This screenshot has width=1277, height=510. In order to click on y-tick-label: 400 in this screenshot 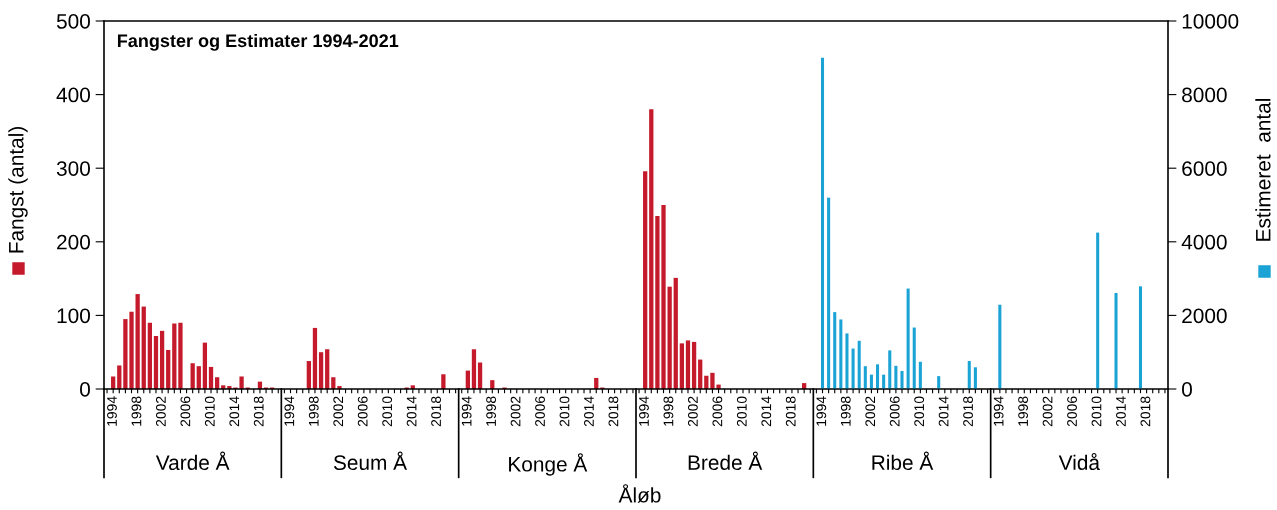, I will do `click(73, 95)`.